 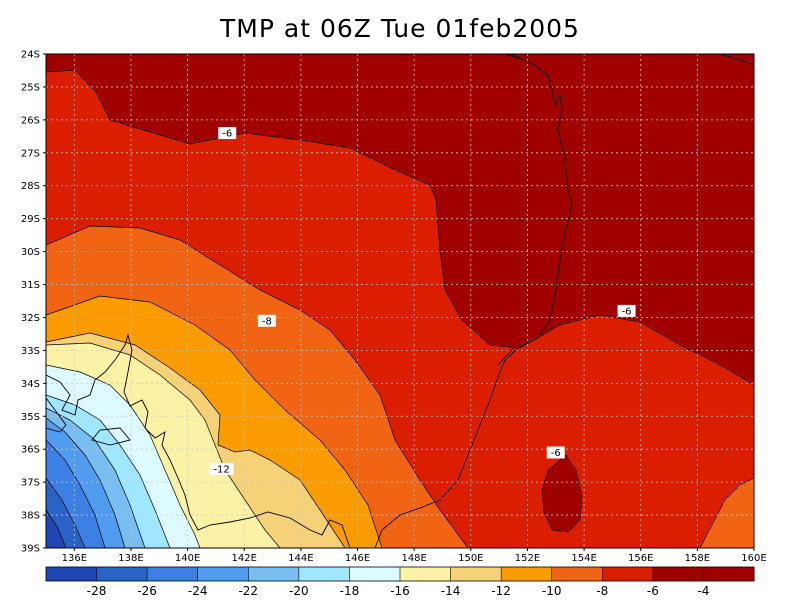 I want to click on colorbar-label: -14, so click(x=451, y=591).